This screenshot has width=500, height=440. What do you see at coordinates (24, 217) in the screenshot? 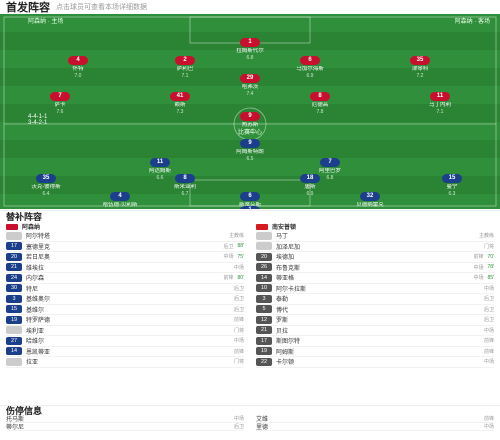
I see `subs-title: 替补阵容` at bounding box center [24, 217].